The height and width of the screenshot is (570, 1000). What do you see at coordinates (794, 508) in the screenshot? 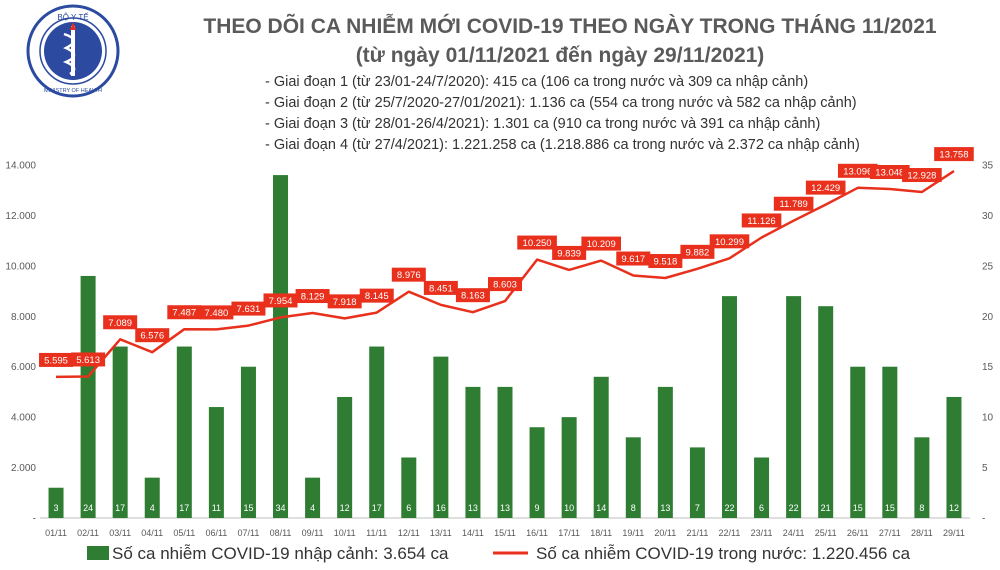
I see `bar-value-label: 22` at bounding box center [794, 508].